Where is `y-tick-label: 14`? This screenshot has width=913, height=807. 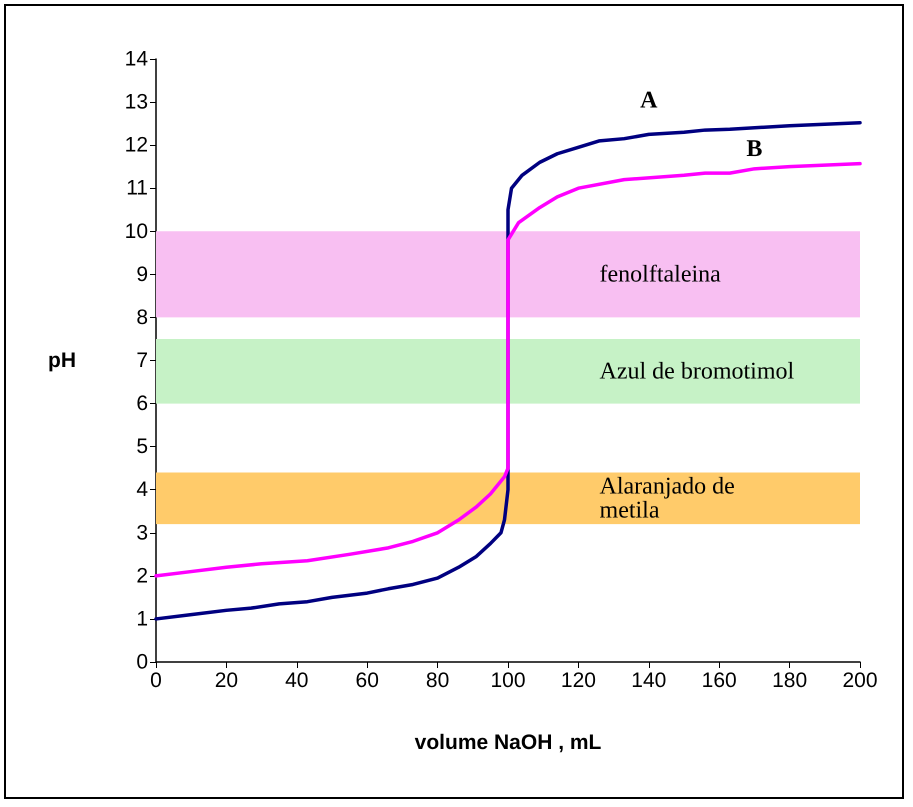
y-tick-label: 14 is located at coordinates (136, 59).